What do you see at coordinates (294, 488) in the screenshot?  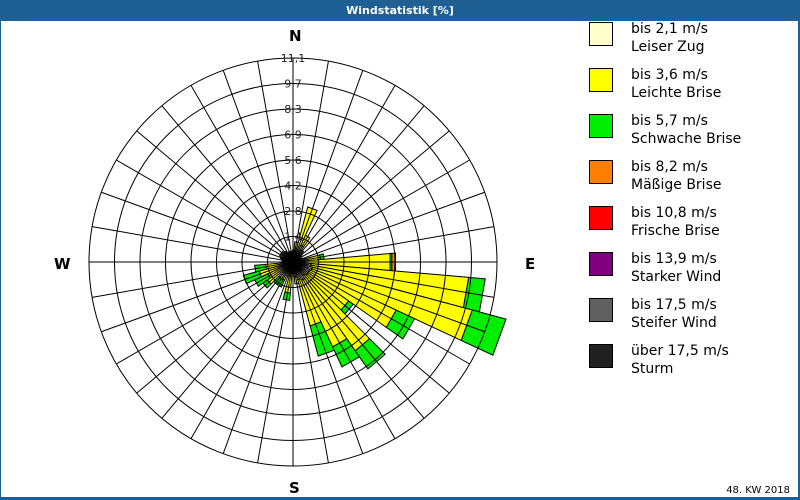 I see `south-label: S` at bounding box center [294, 488].